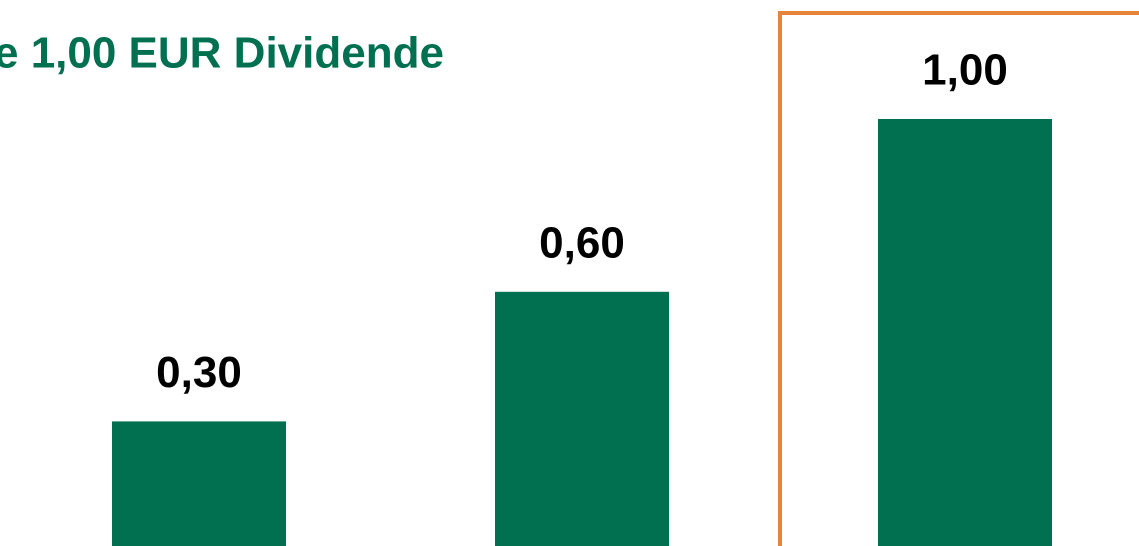 Image resolution: width=1139 pixels, height=546 pixels. What do you see at coordinates (582, 242) in the screenshot?
I see `value-label: 0,60` at bounding box center [582, 242].